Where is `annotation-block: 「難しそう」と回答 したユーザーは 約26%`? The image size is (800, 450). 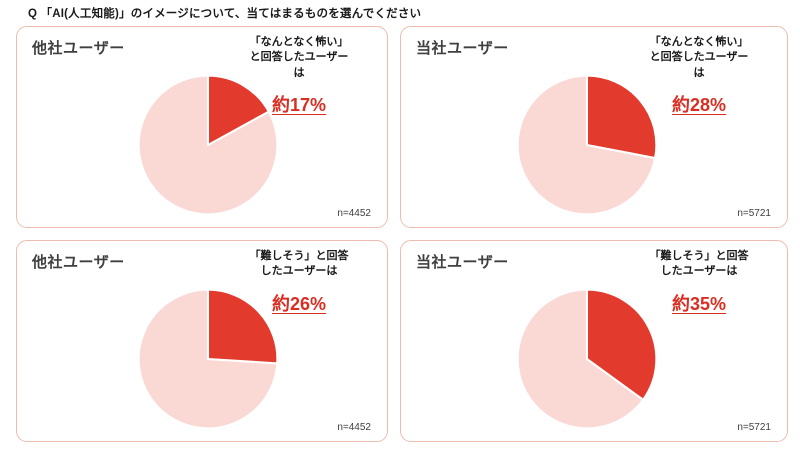 annotation-block: 「難しそう」と回答 したユーザーは 約26% is located at coordinates (299, 282).